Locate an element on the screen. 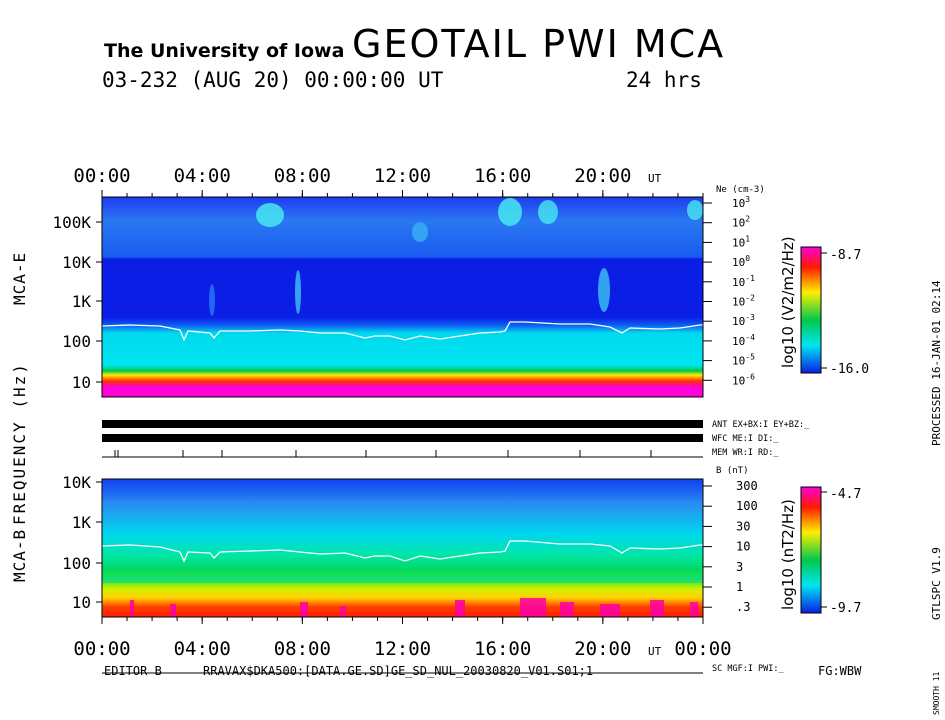 The image size is (945, 720). mca-b-x-tick-label: 12:00 is located at coordinates (402, 649).